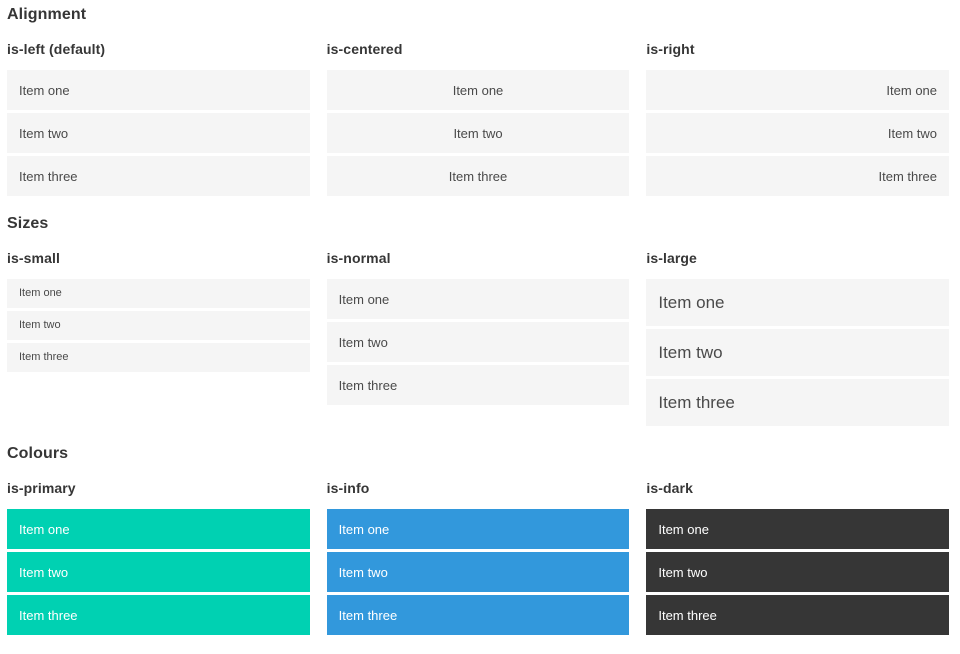  Describe the element at coordinates (671, 258) in the screenshot. I see `variant-title: is-large` at that location.